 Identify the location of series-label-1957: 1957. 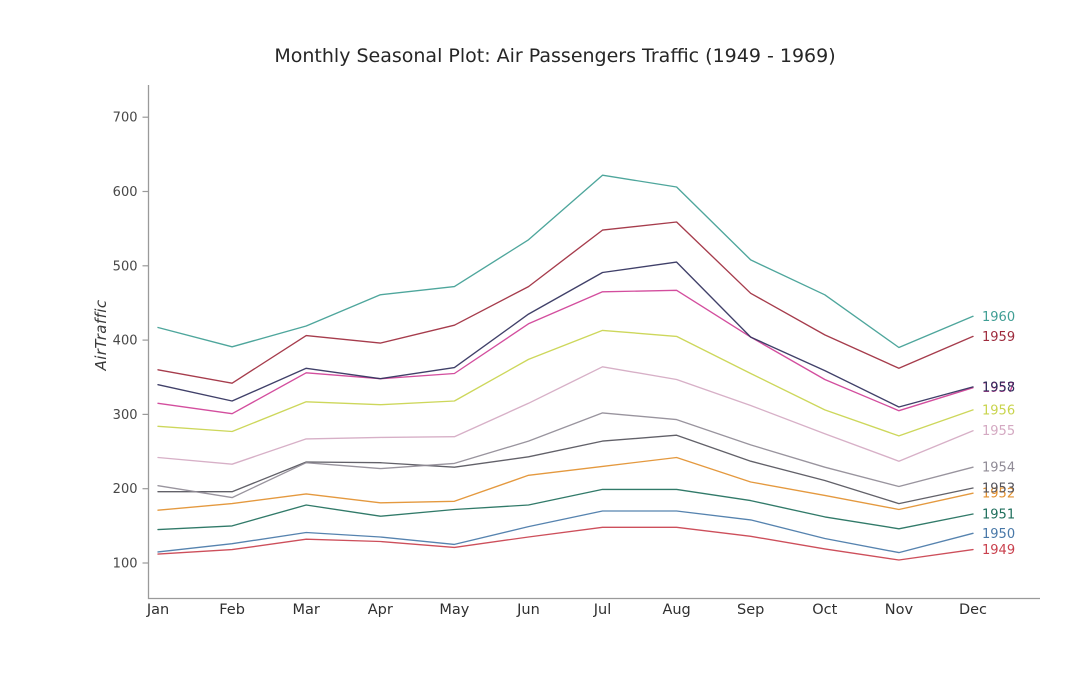
(998, 388).